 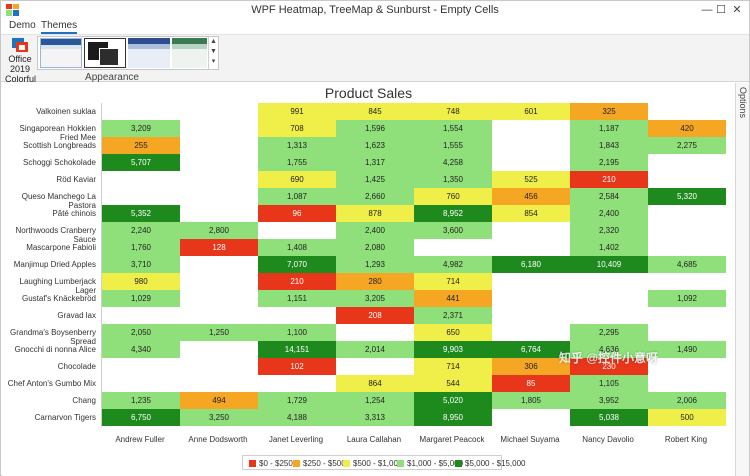 What do you see at coordinates (297, 349) in the screenshot?
I see `heatmap-cell: 14,151` at bounding box center [297, 349].